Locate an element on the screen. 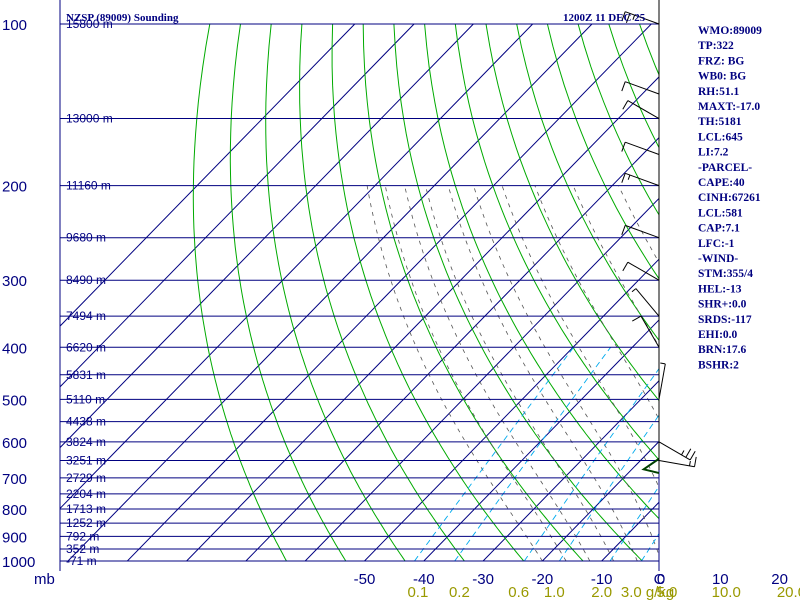 This screenshot has width=800, height=600. index-entry: SRDS:-117 is located at coordinates (725, 320).